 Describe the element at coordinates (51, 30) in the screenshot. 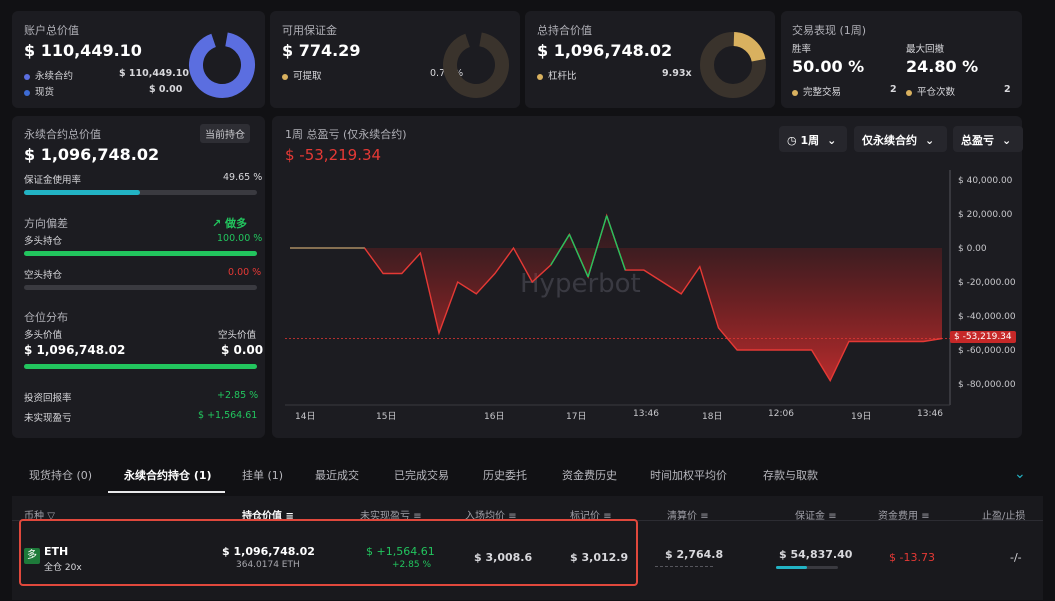

I see `account-value-title: 账户总价值` at that location.